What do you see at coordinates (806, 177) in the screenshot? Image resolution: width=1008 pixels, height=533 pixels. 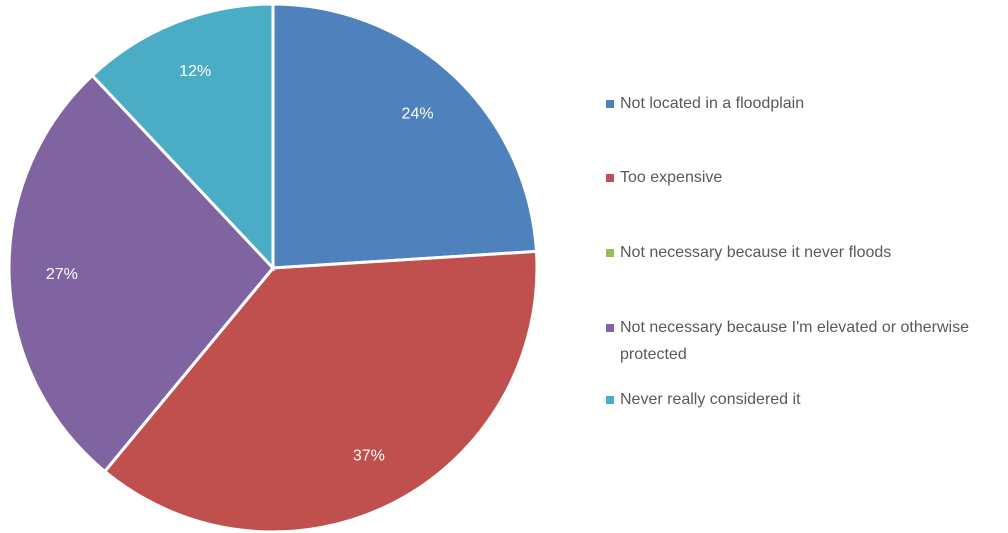 I see `legend-item: Too expensive` at bounding box center [806, 177].